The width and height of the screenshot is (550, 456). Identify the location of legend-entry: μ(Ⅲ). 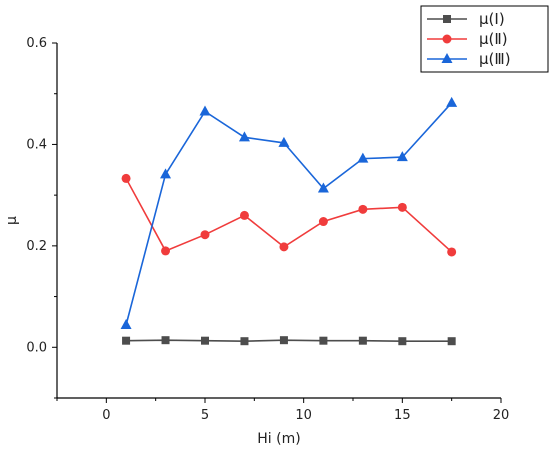
(469, 59).